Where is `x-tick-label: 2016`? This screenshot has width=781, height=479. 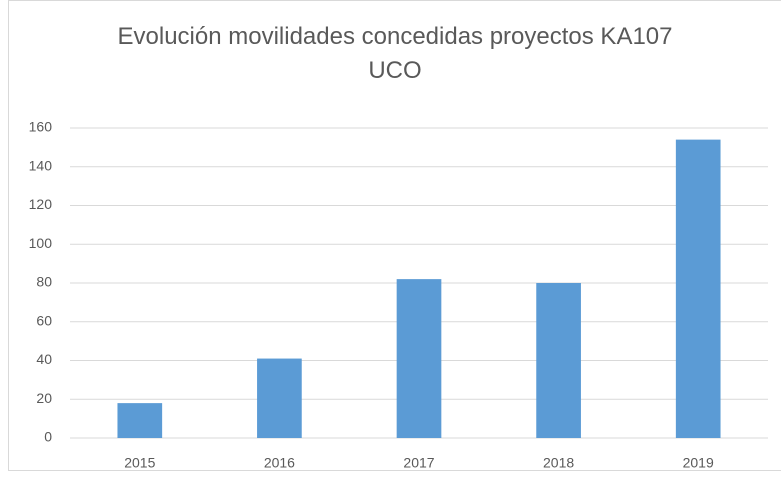 x-tick-label: 2016 is located at coordinates (279, 463).